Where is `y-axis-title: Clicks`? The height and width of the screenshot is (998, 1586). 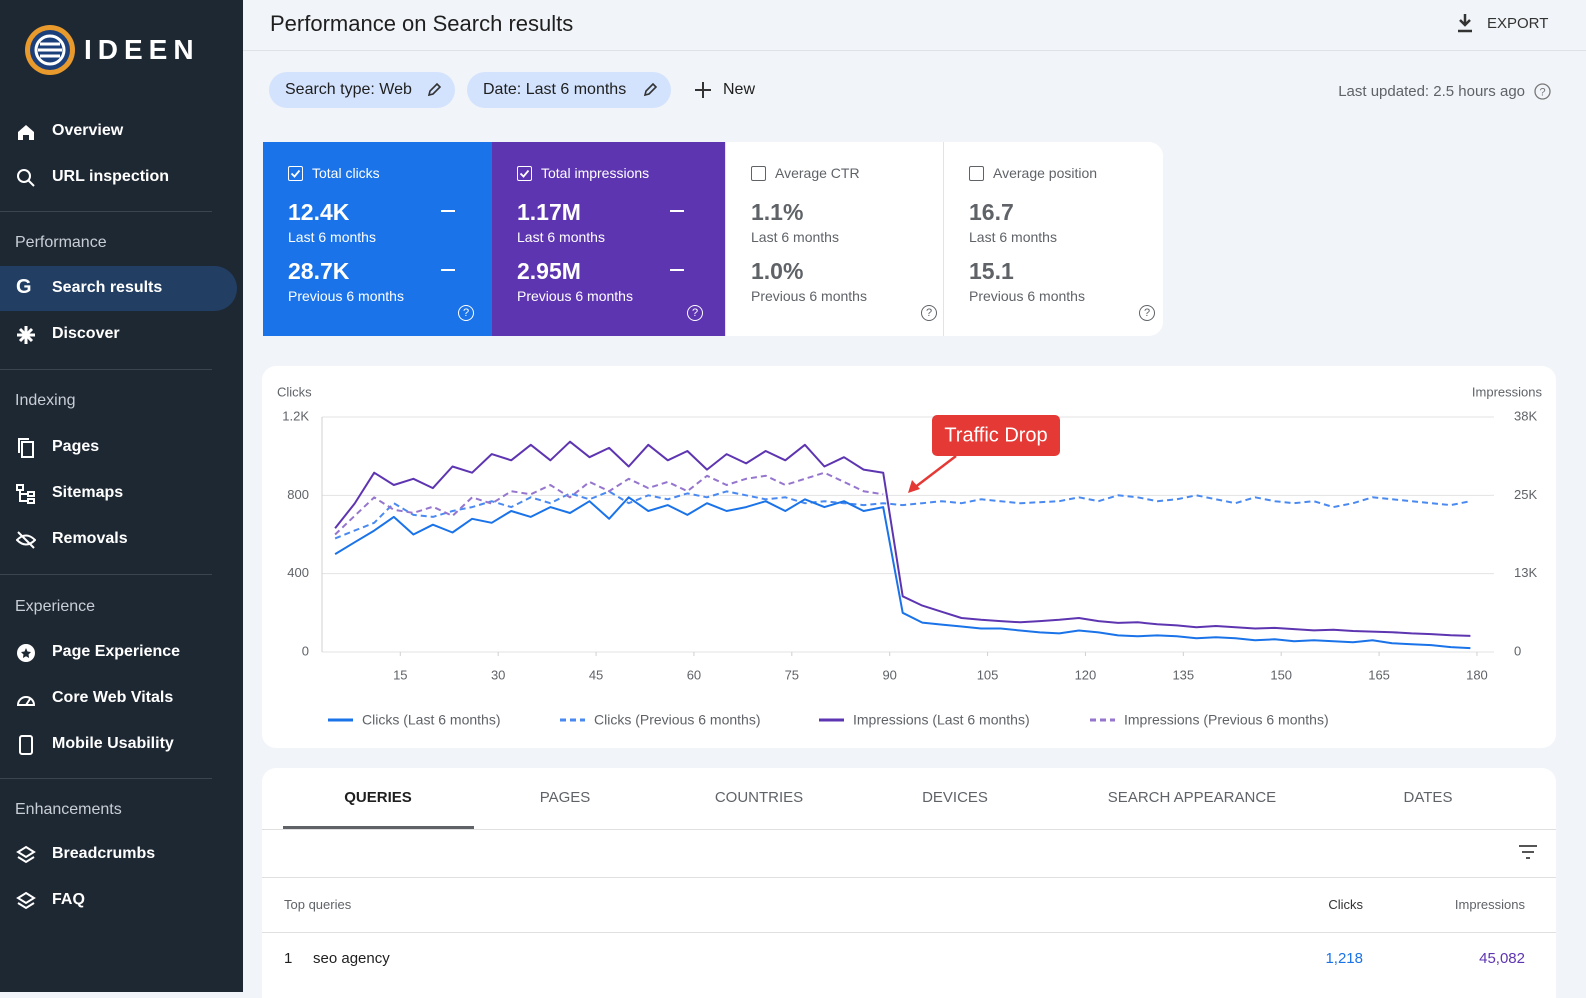 y-axis-title: Clicks is located at coordinates (294, 391).